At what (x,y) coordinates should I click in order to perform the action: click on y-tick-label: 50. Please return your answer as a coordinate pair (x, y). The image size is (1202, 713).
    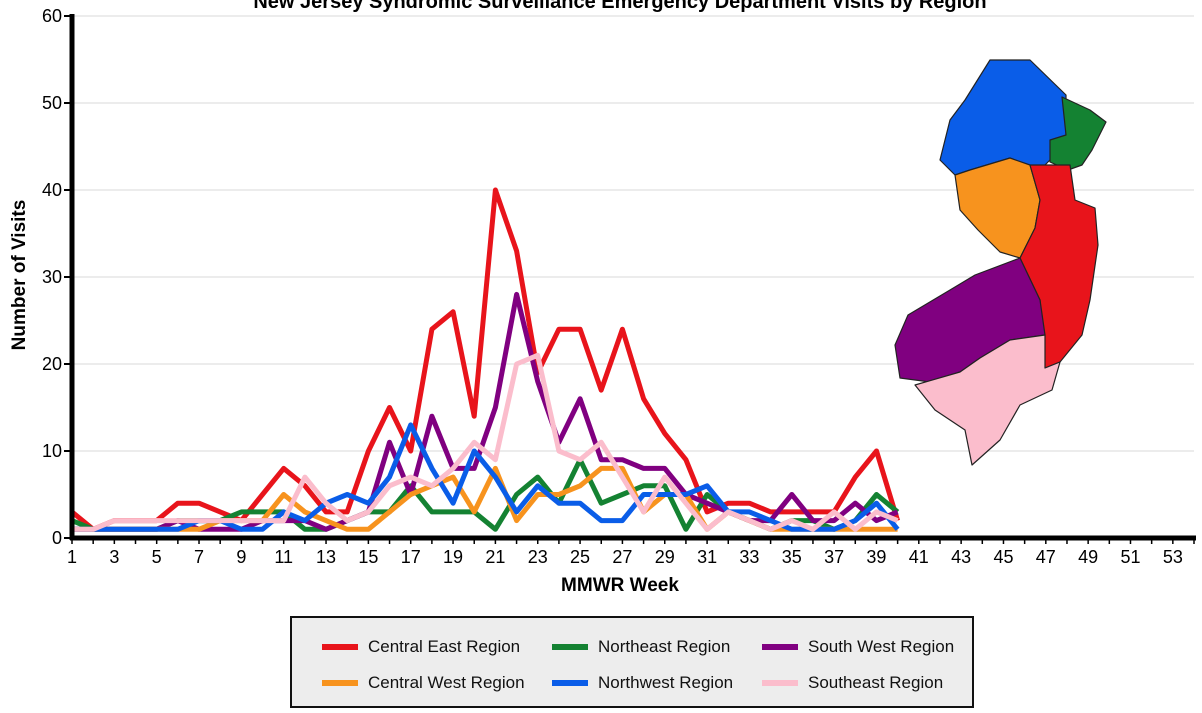
    Looking at the image, I should click on (52, 103).